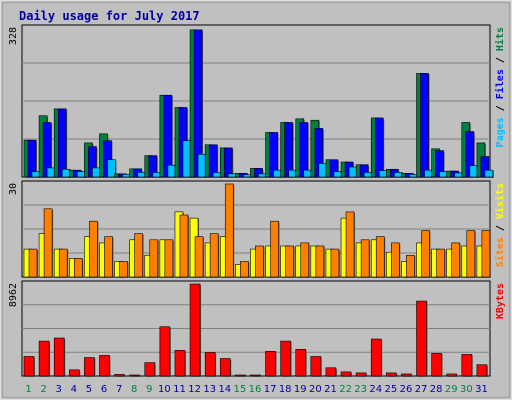 Image resolution: width=512 pixels, height=400 pixels. Describe the element at coordinates (13, 295) in the screenshot. I see `panel-max-label: 8962` at that location.